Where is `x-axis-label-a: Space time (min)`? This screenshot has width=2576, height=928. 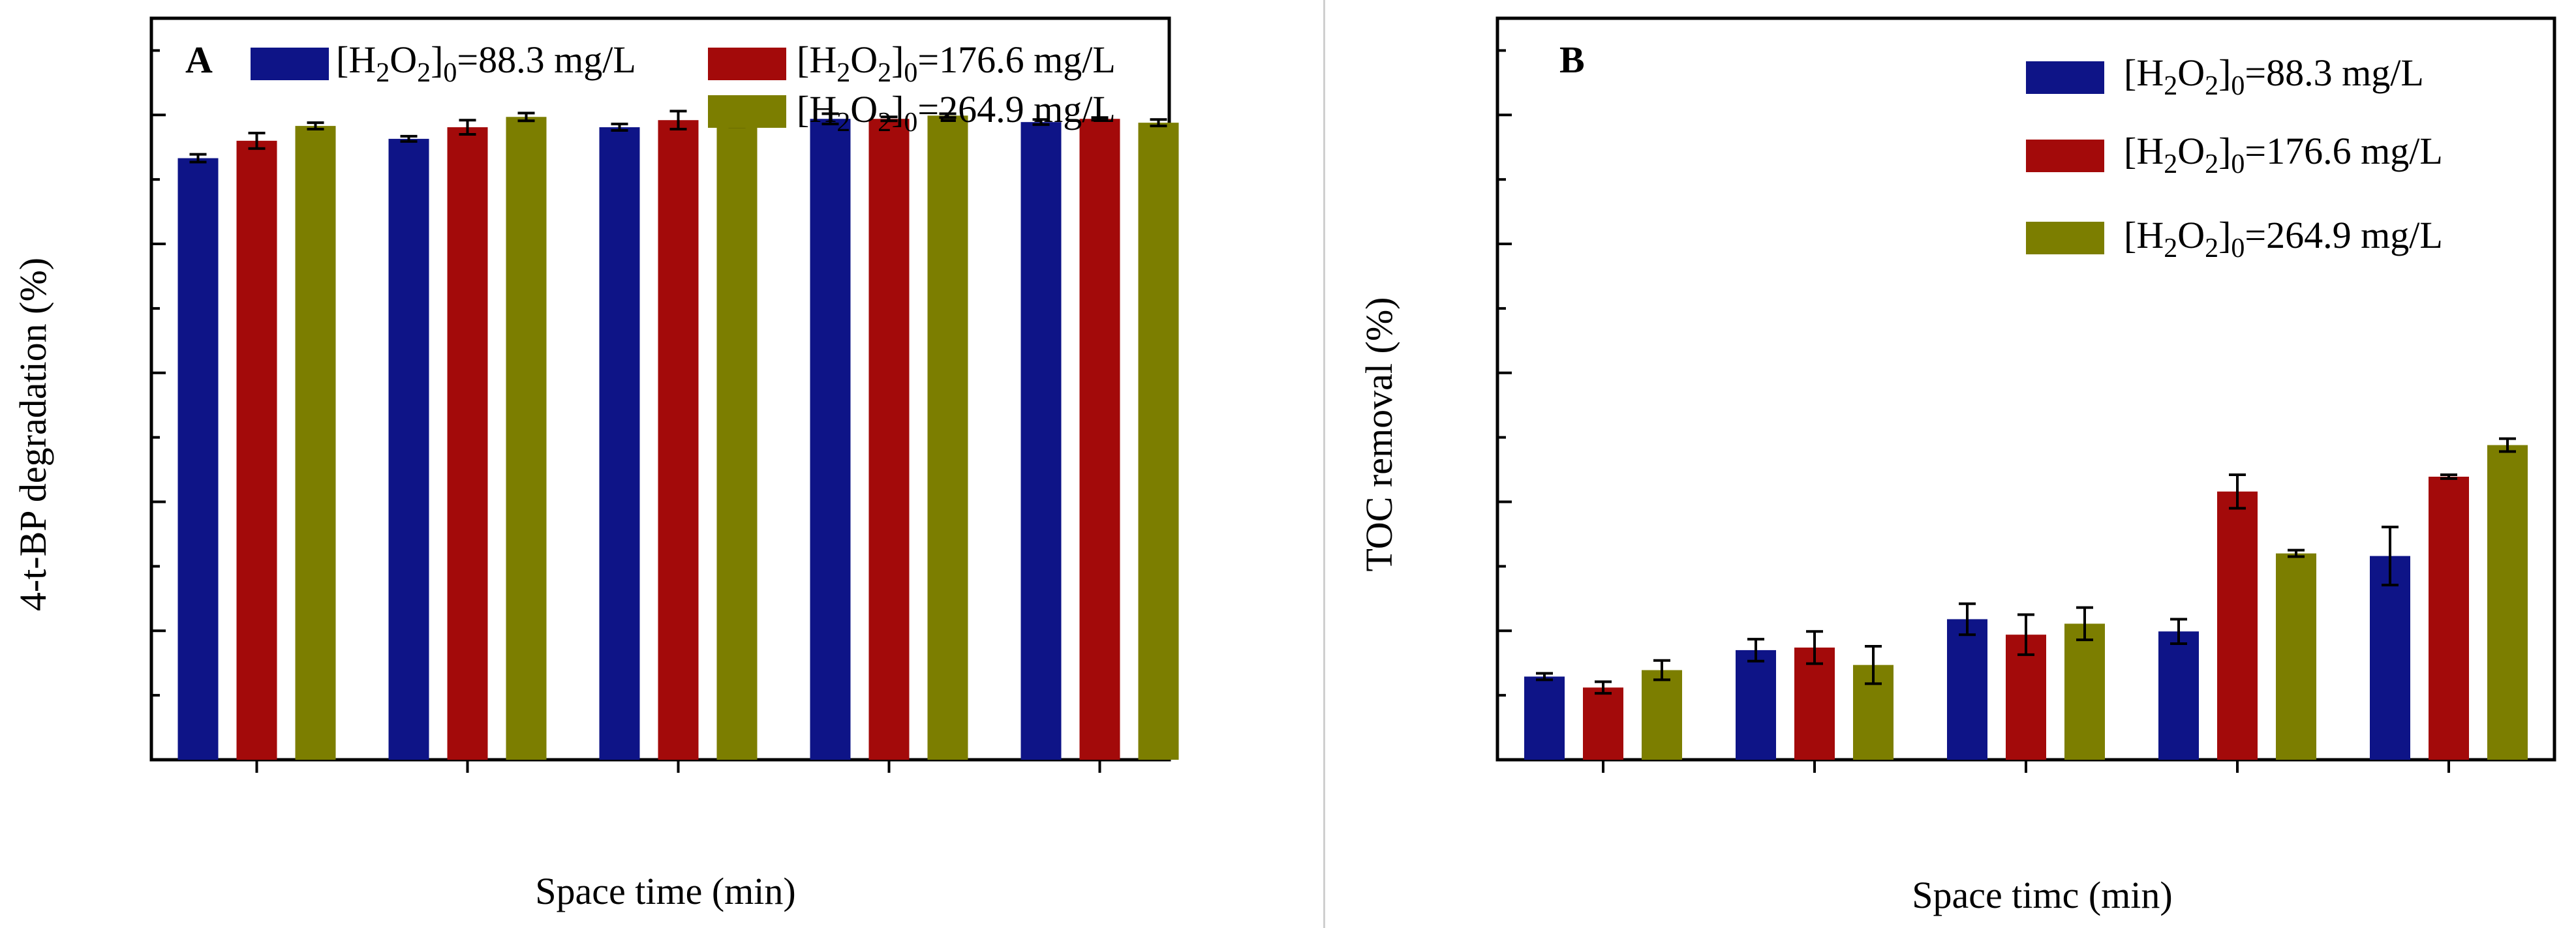
x-axis-label-a: Space time (min) is located at coordinates (665, 891).